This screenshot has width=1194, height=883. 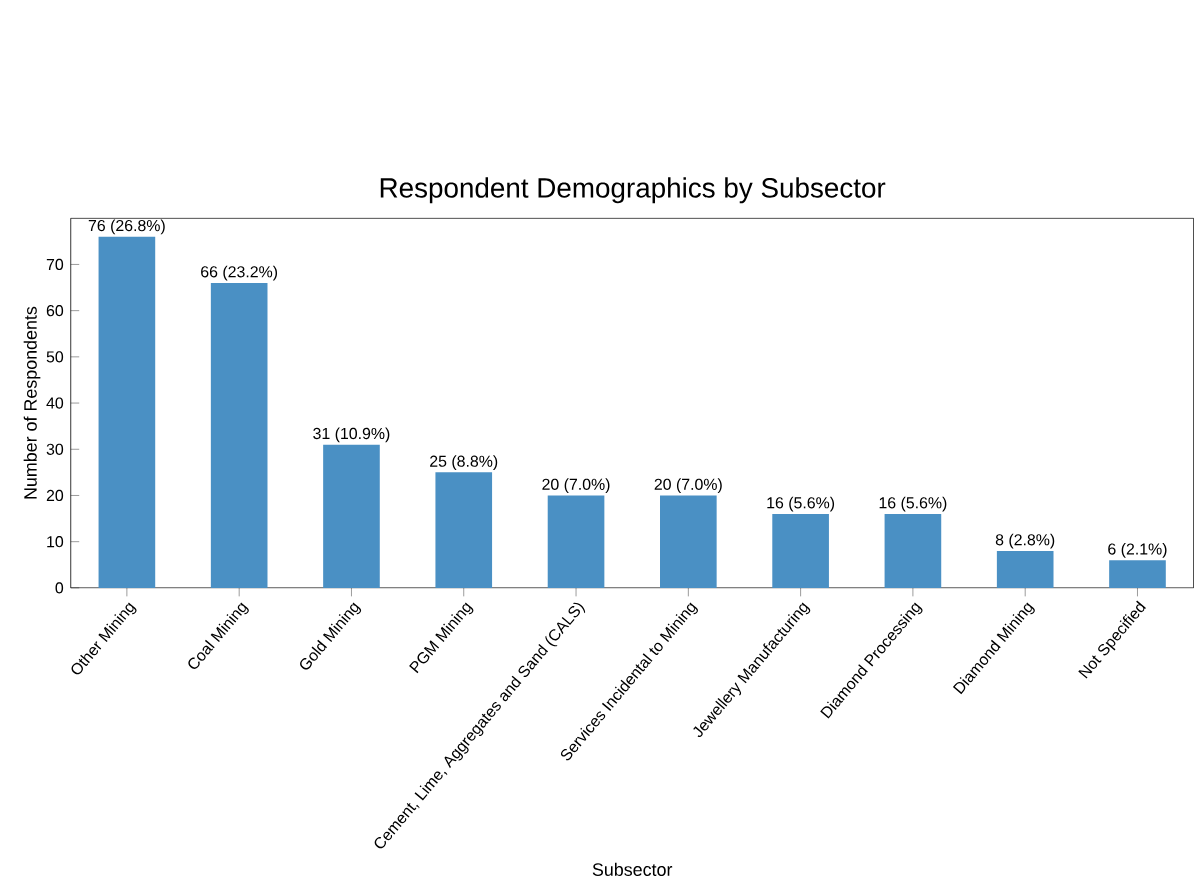 I want to click on y-tick-label: 40, so click(x=55, y=403).